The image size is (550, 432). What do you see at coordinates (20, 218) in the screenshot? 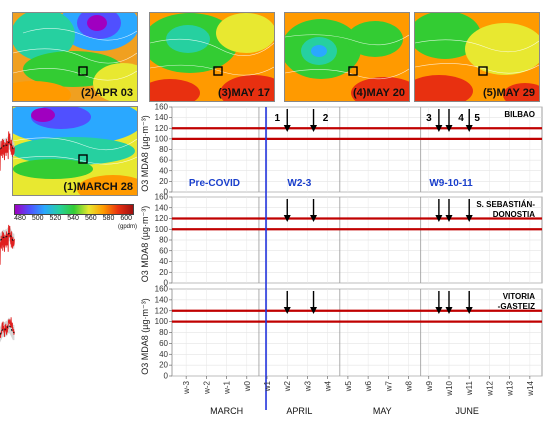
I see `colorbar-tick-label: 480` at bounding box center [20, 218].